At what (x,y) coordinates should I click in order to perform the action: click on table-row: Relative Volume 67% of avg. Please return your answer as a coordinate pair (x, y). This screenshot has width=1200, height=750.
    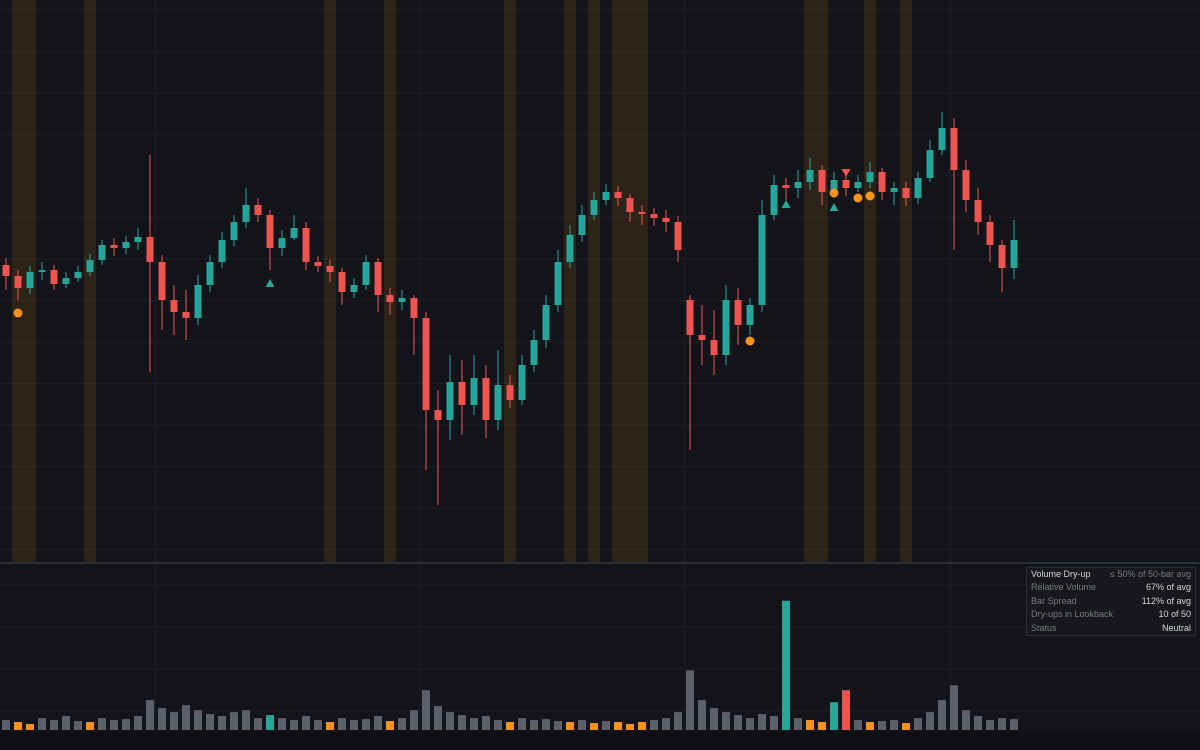
    Looking at the image, I should click on (1111, 587).